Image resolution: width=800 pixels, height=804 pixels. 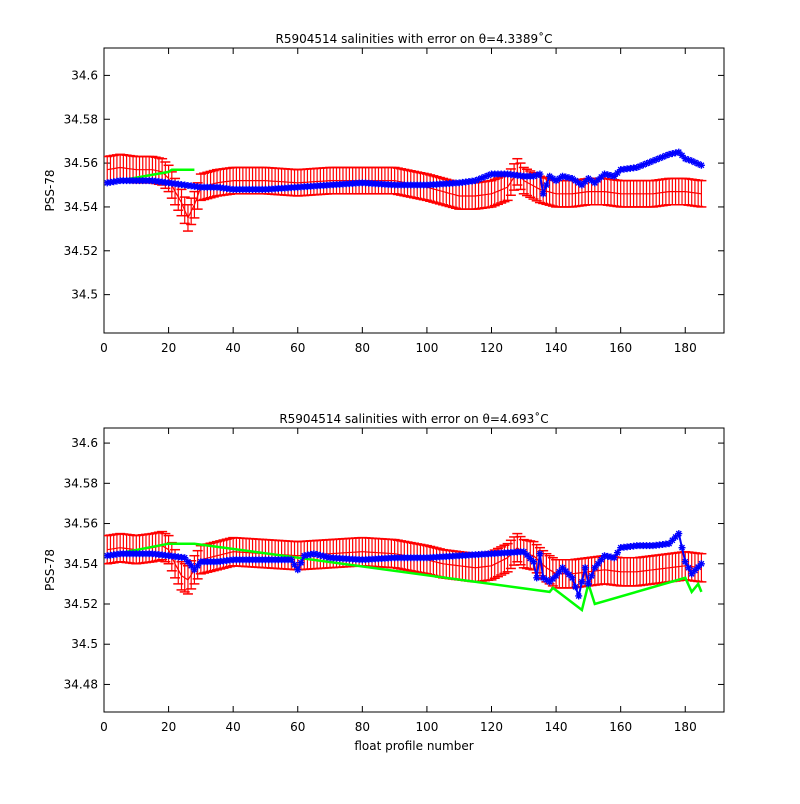 I want to click on x-axis-label: float profile number, so click(x=413, y=746).